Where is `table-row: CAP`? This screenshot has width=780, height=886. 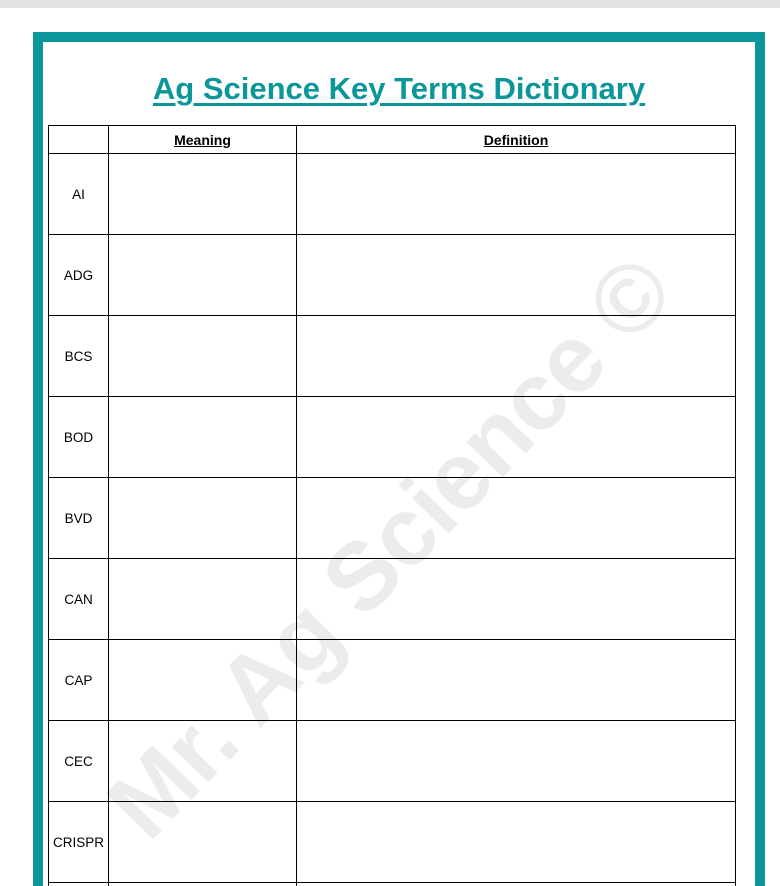
table-row: CAP is located at coordinates (392, 680).